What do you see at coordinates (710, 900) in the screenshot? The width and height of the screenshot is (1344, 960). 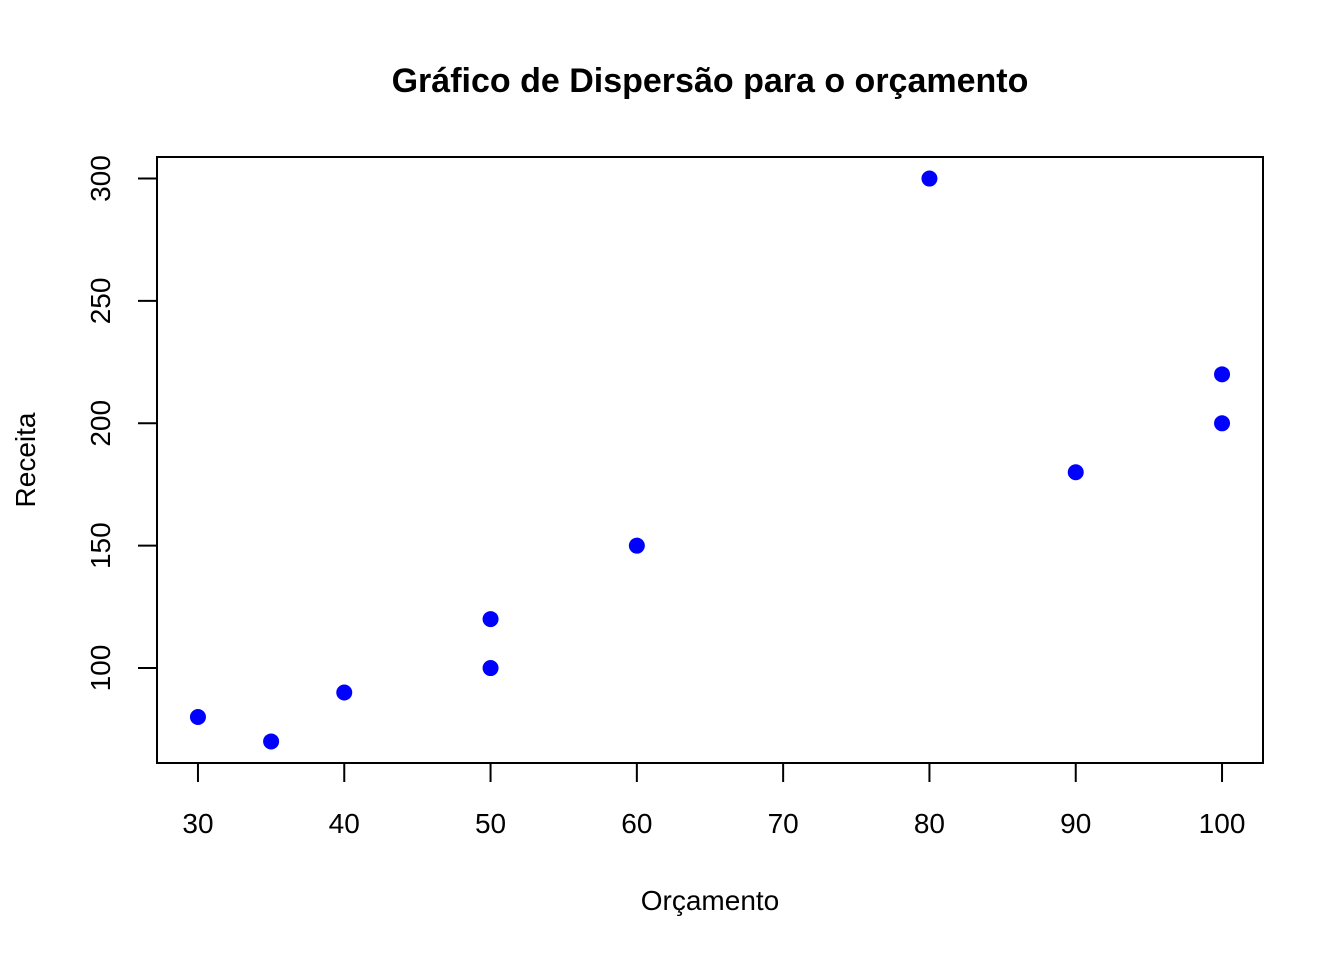 I see `x-axis-label: Orçamento` at bounding box center [710, 900].